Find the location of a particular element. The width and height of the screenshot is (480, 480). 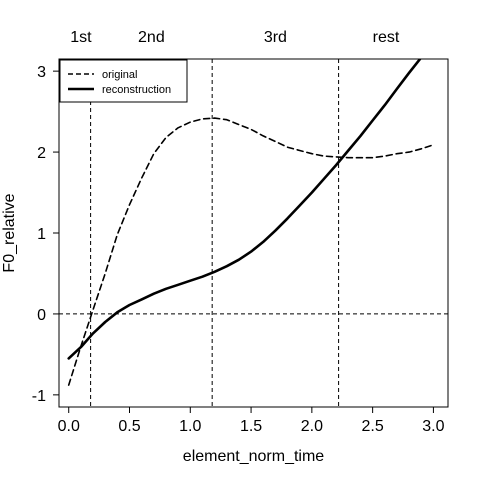

y-axis: -1 0 1 2 3 is located at coordinates (45, 234).